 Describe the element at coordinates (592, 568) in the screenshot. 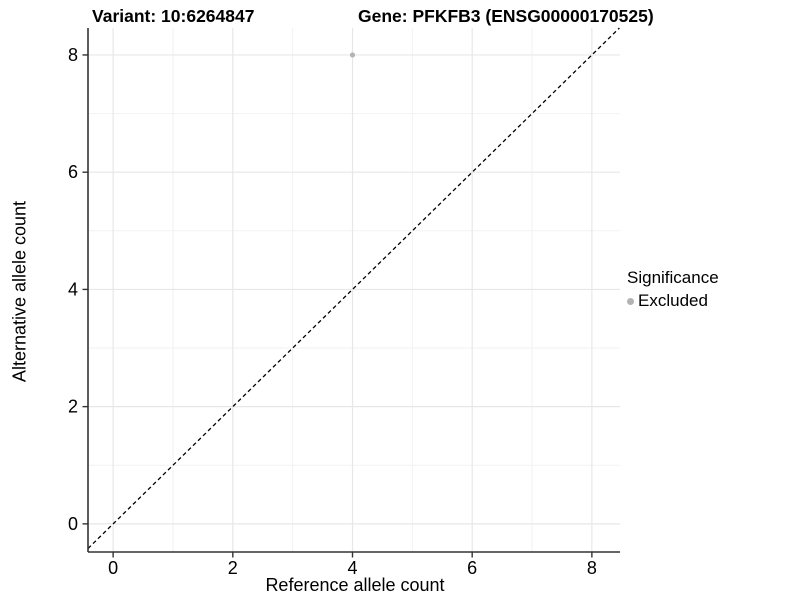

I see `x-tick-label: 8` at that location.